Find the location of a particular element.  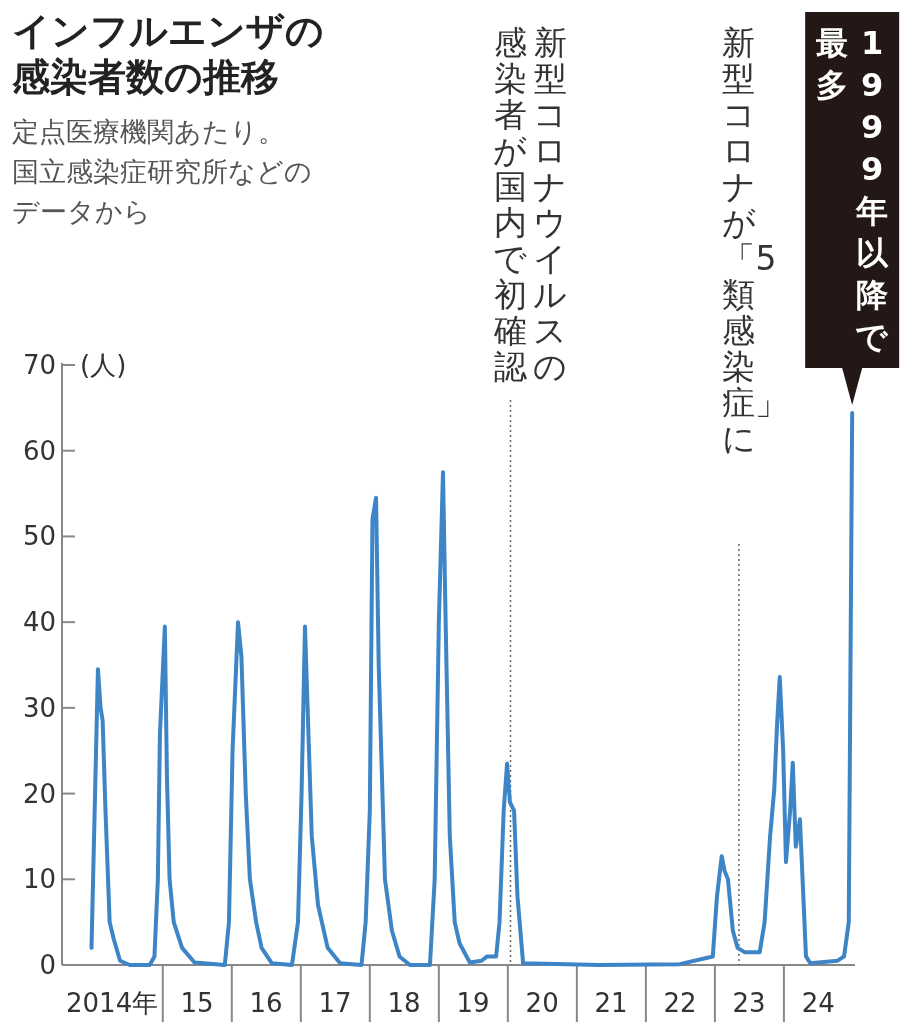

y-tick-label: 50 is located at coordinates (39, 536).